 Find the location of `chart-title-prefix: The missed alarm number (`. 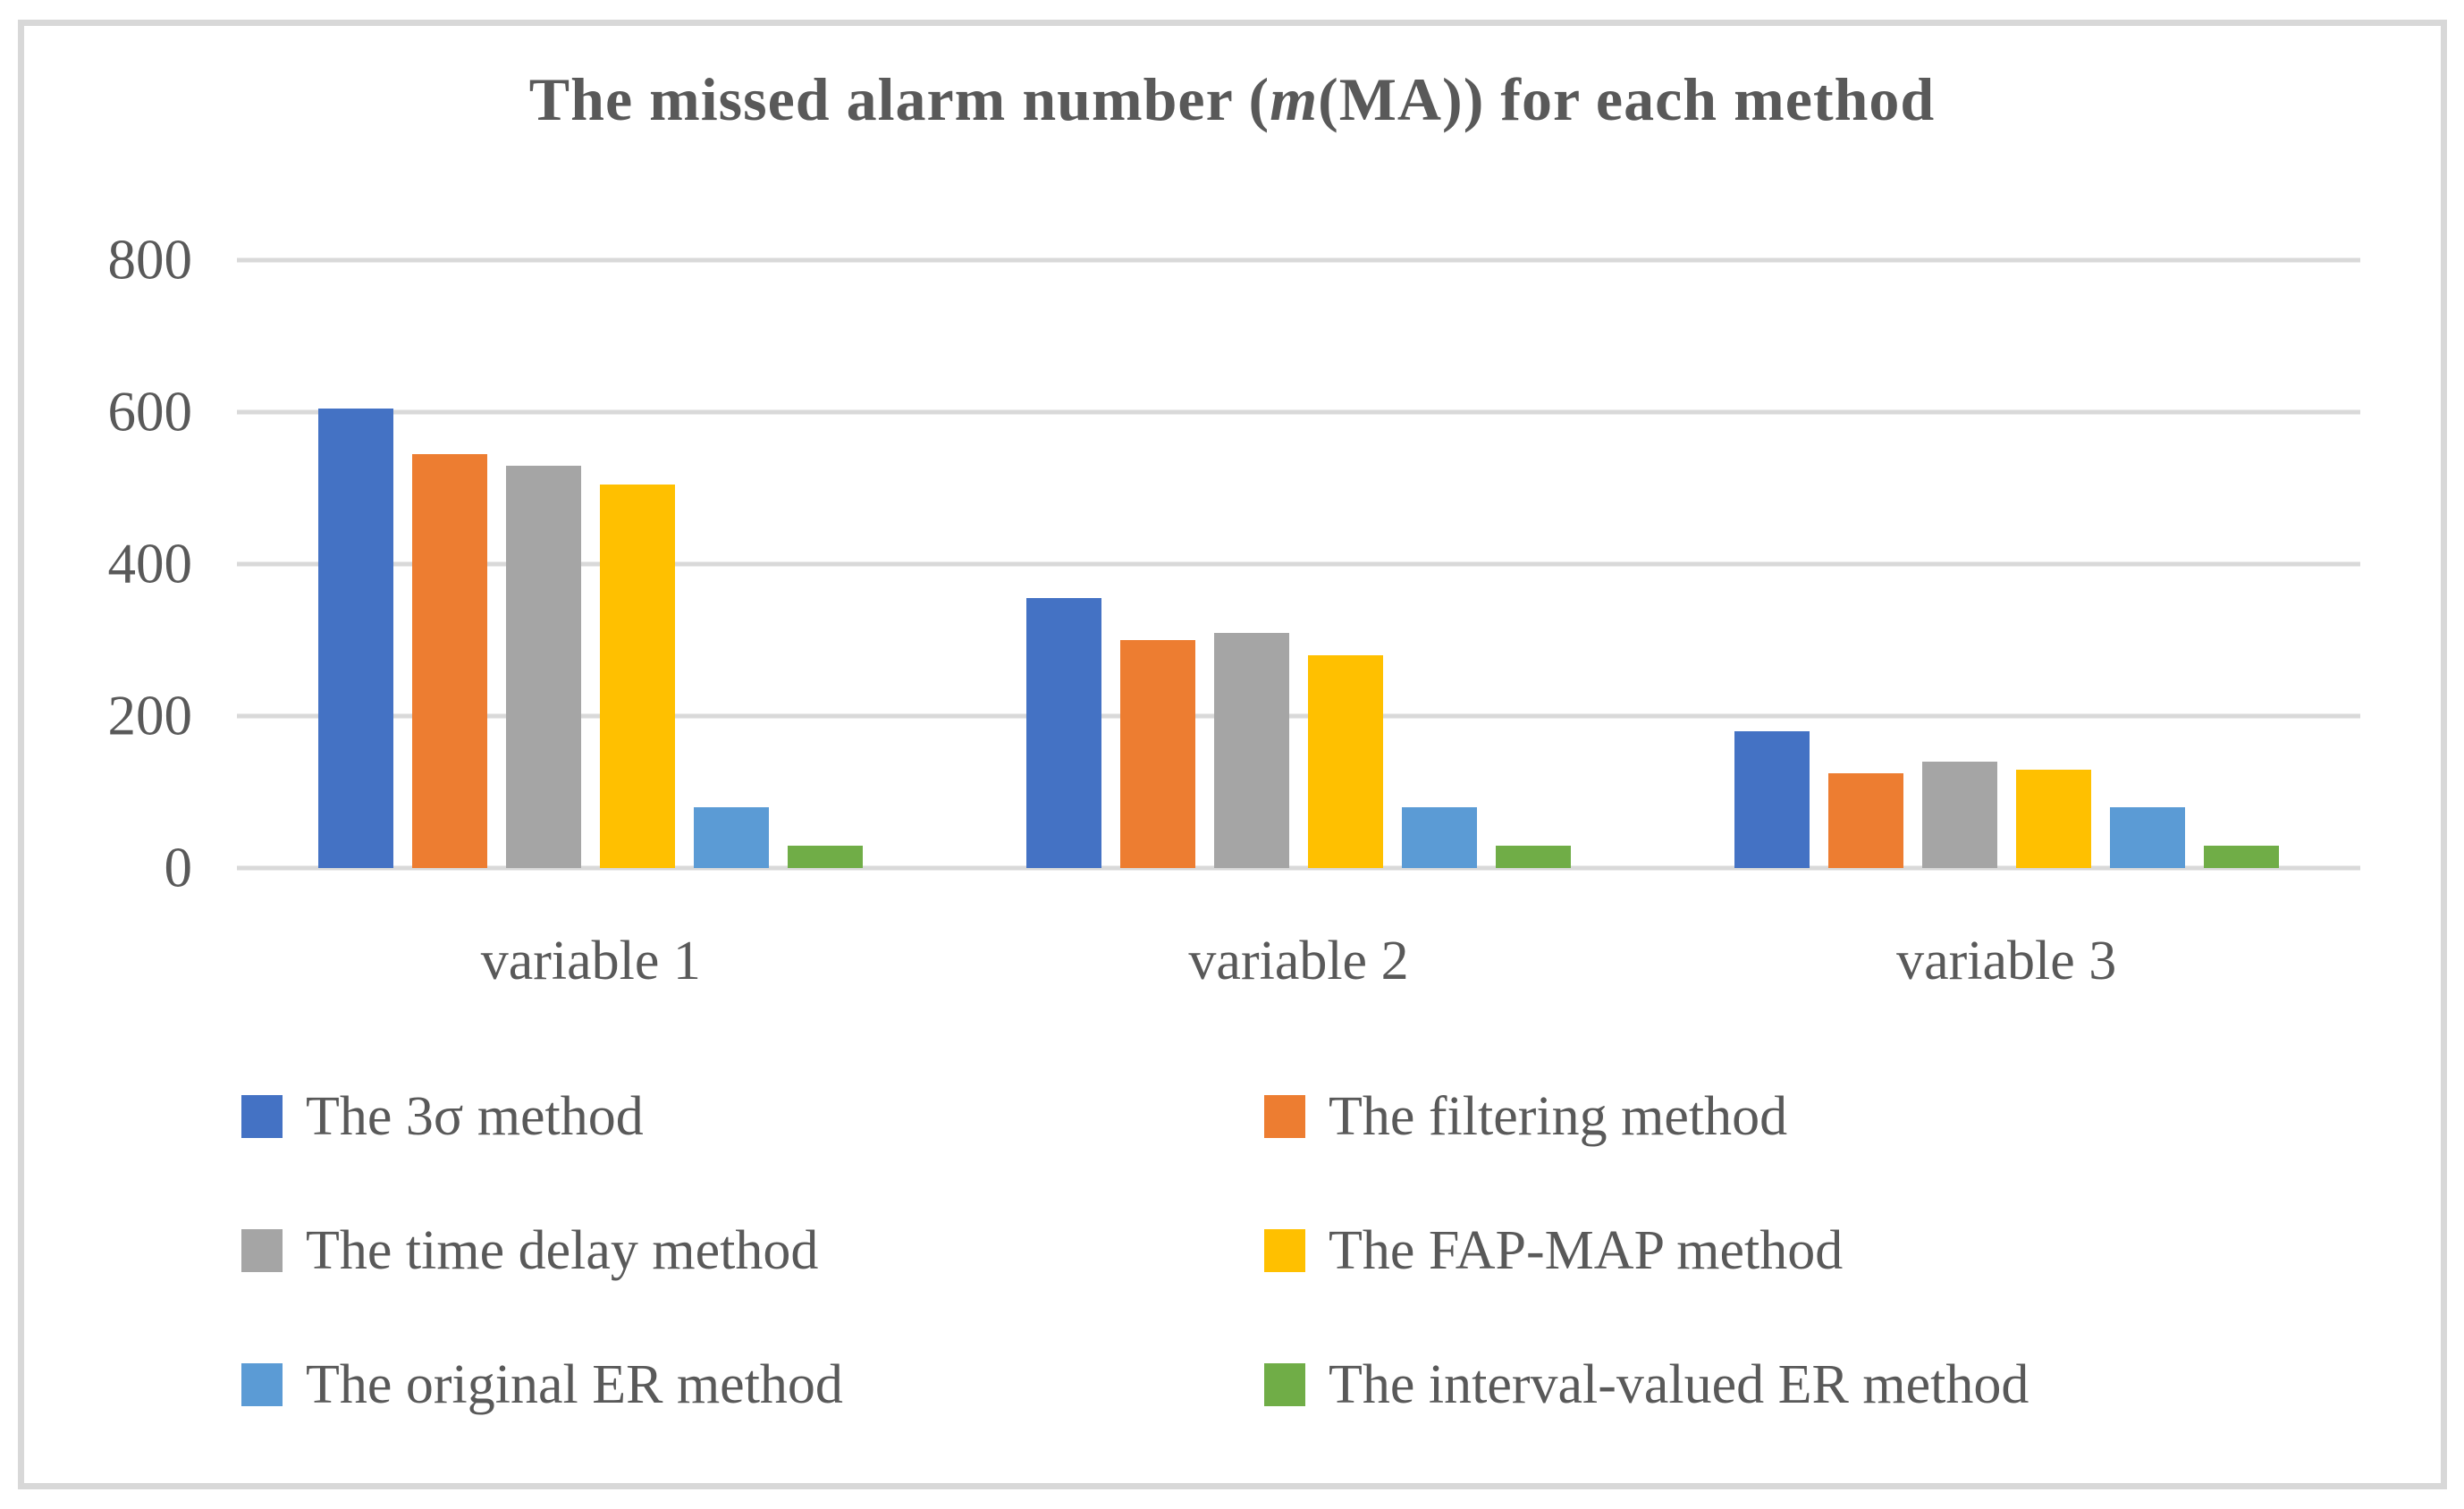

chart-title-prefix: The missed alarm number ( is located at coordinates (899, 99).